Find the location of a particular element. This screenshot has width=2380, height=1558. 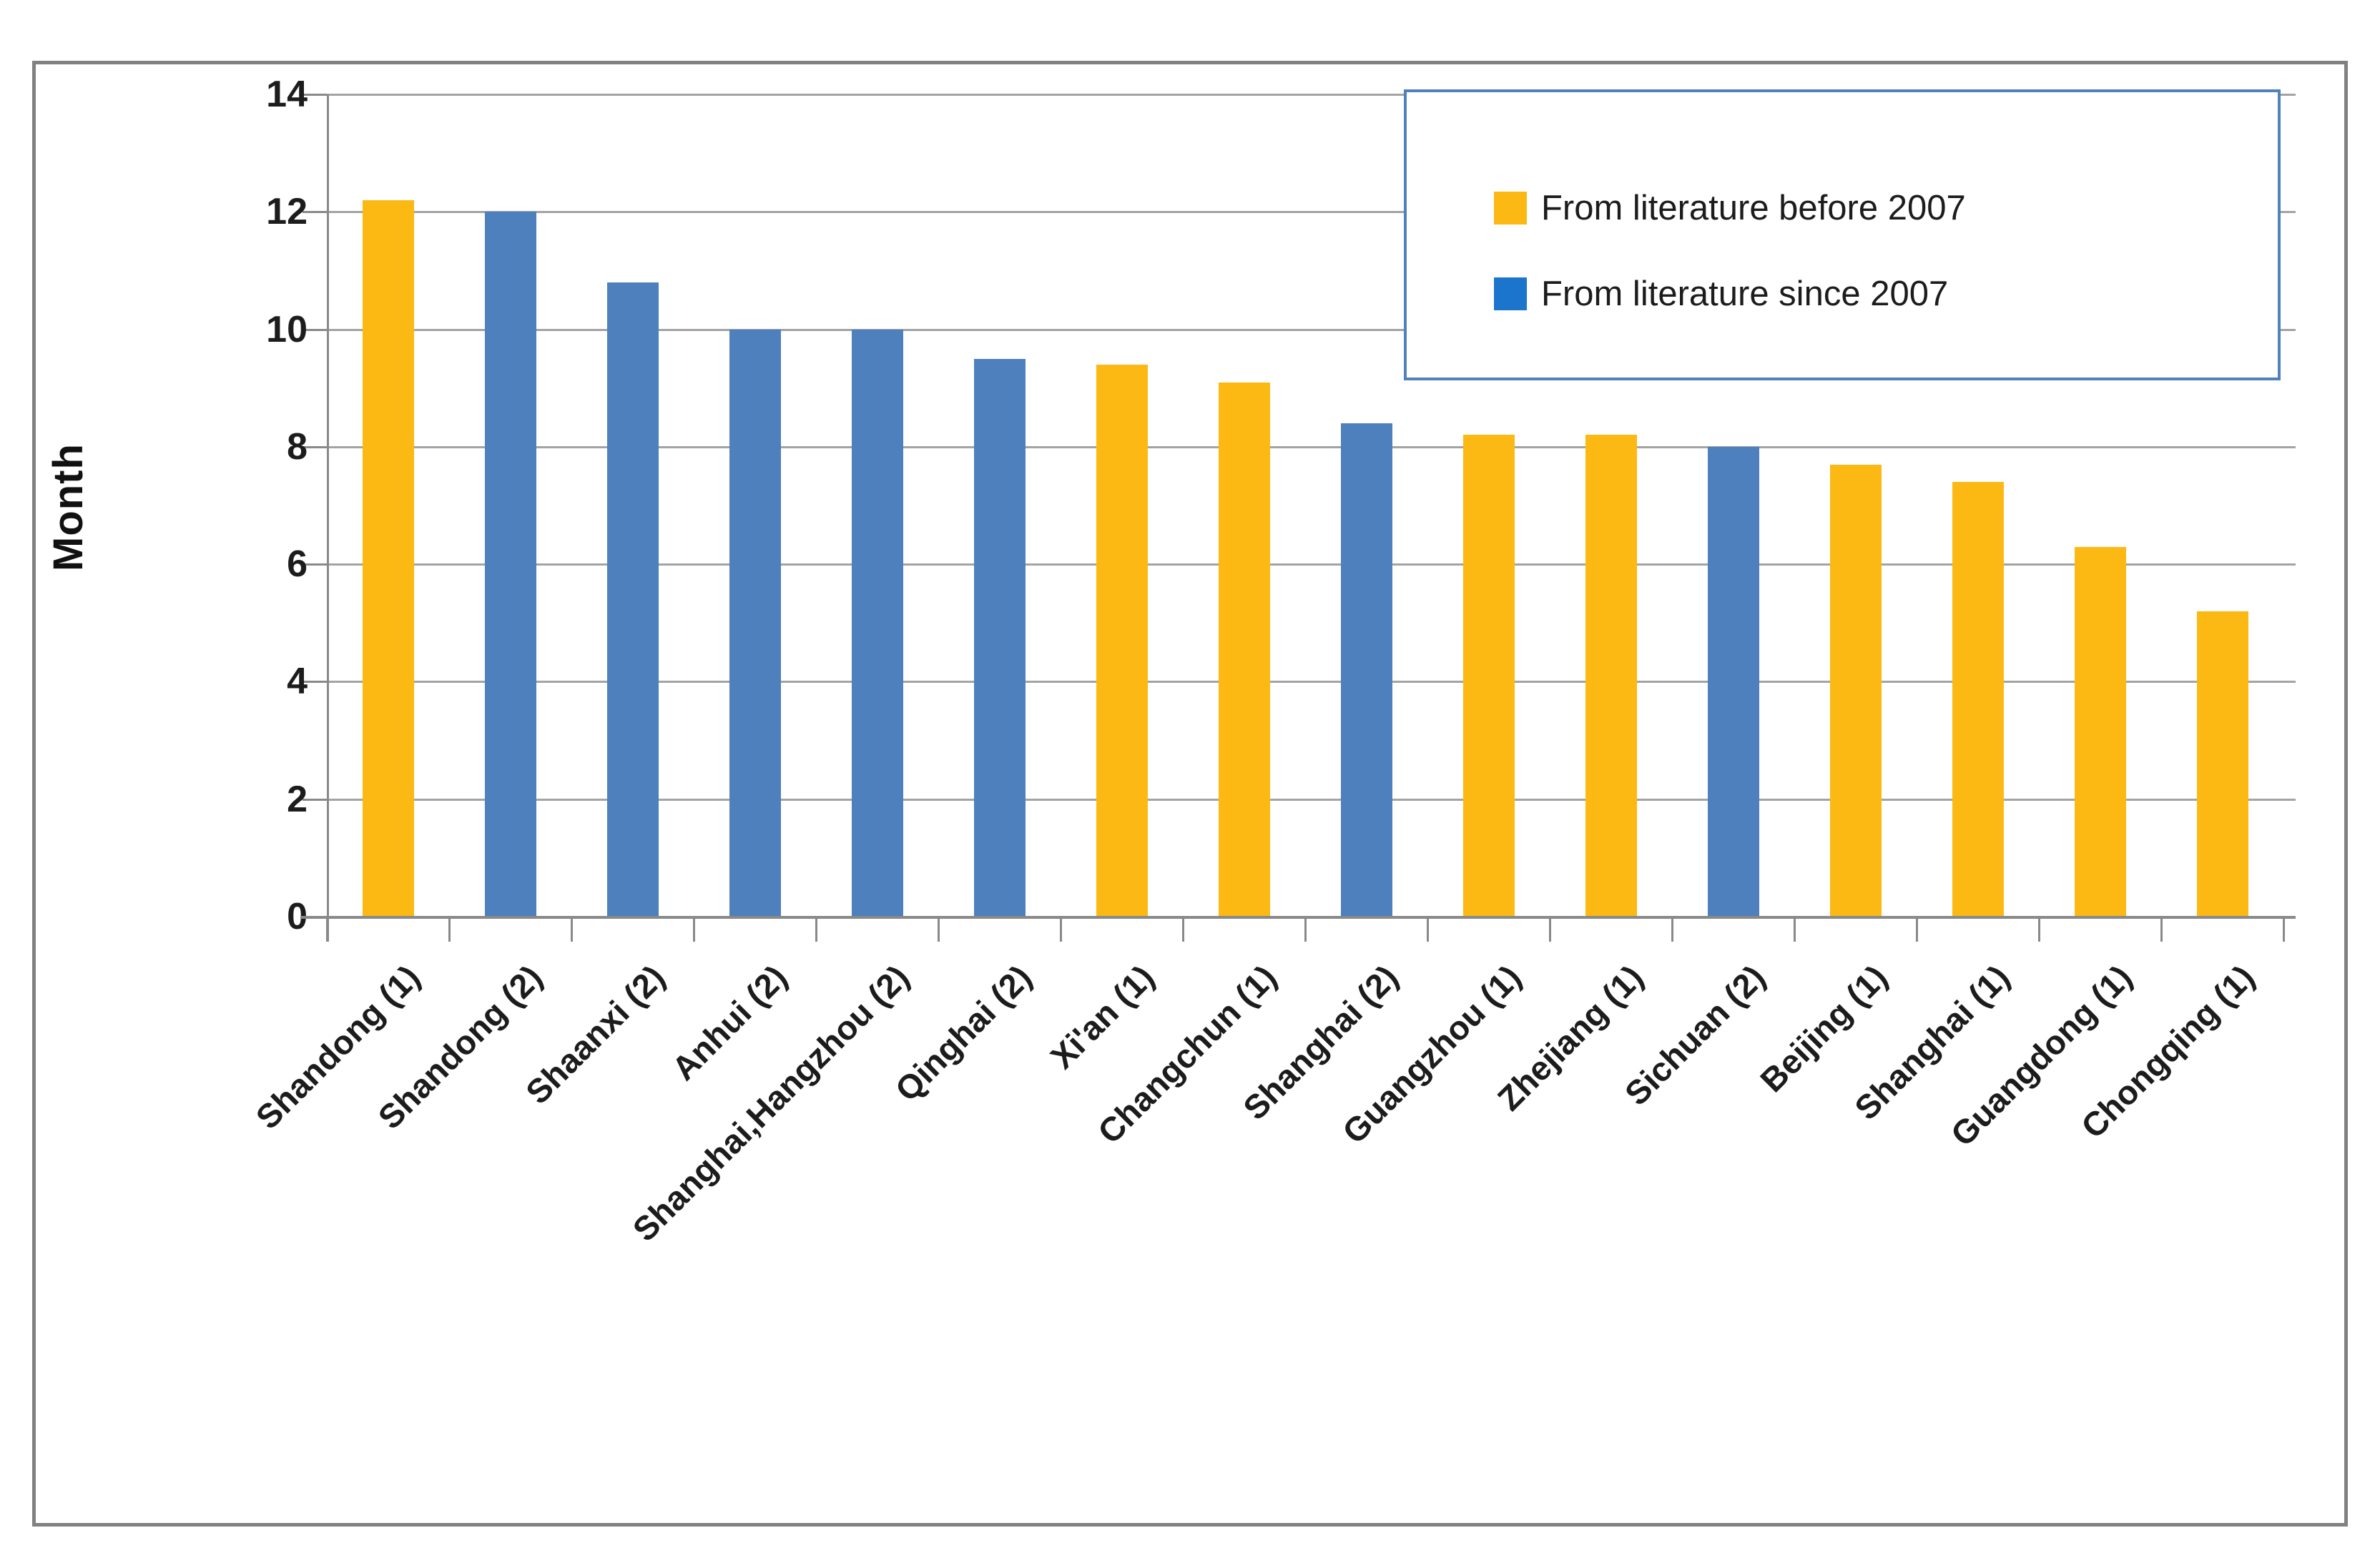

y-tick-label-0: 0 is located at coordinates (297, 916).